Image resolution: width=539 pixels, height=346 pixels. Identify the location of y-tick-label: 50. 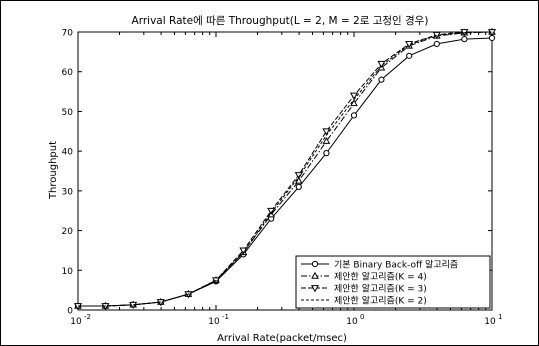
(68, 113).